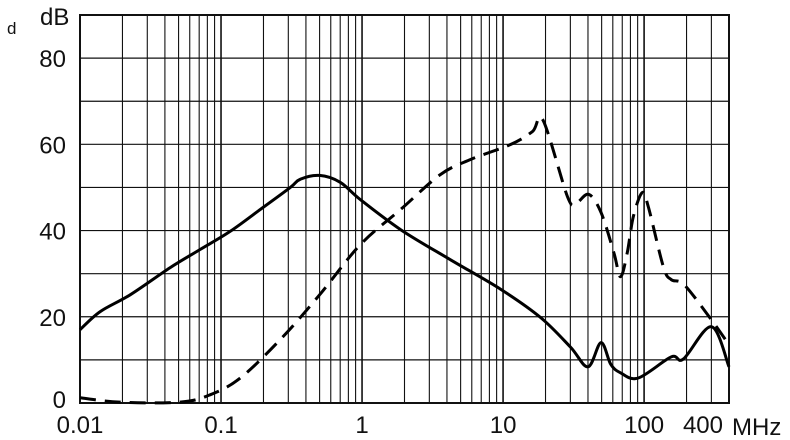 The height and width of the screenshot is (440, 790). Describe the element at coordinates (703, 425) in the screenshot. I see `x-tick-label: 400` at that location.